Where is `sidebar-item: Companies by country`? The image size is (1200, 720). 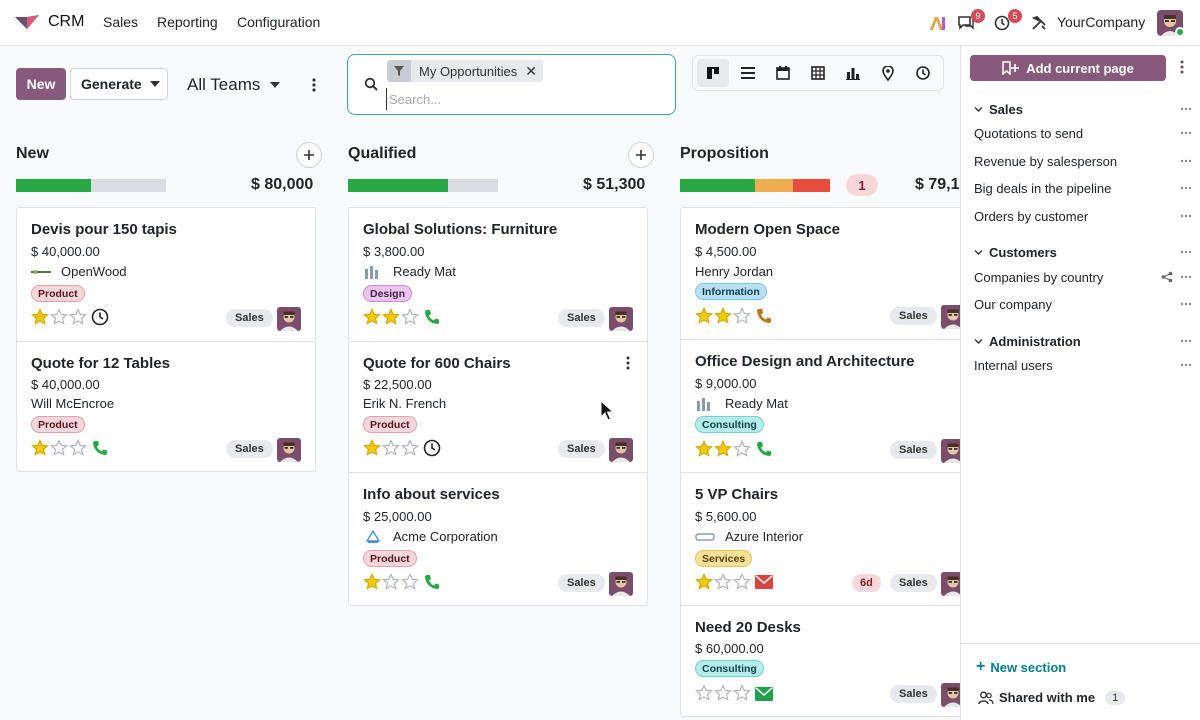
sidebar-item: Companies by country is located at coordinates (1039, 277).